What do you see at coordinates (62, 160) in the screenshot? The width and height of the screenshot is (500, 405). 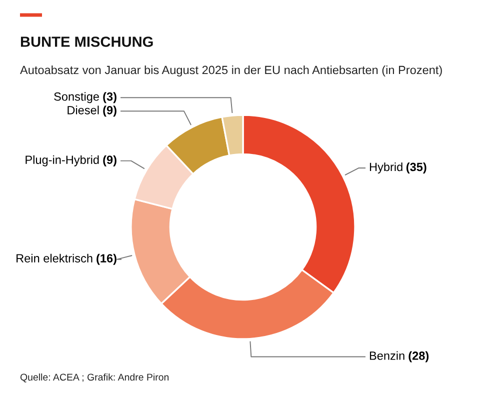 I see `slice-label: Plug-in-Hybrid` at bounding box center [62, 160].